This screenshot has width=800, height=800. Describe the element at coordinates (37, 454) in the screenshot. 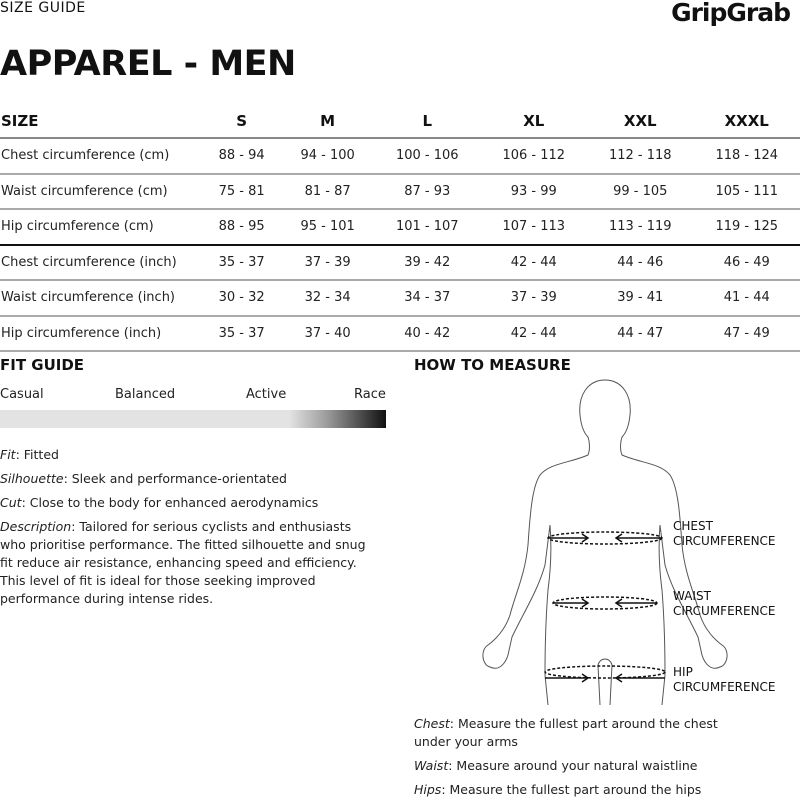

I see `fit-value: : Fitted` at that location.